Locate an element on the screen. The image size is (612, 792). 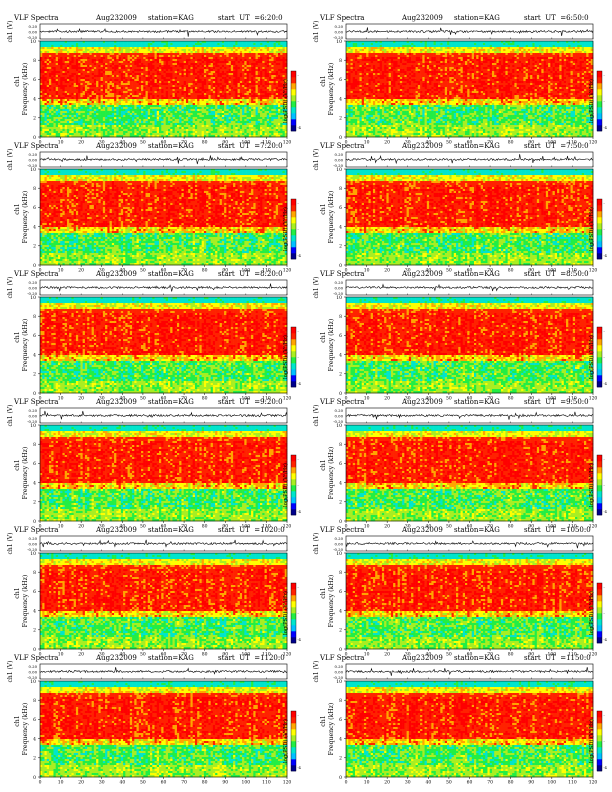
x-tick-label: 10 is located at coordinates (367, 782).